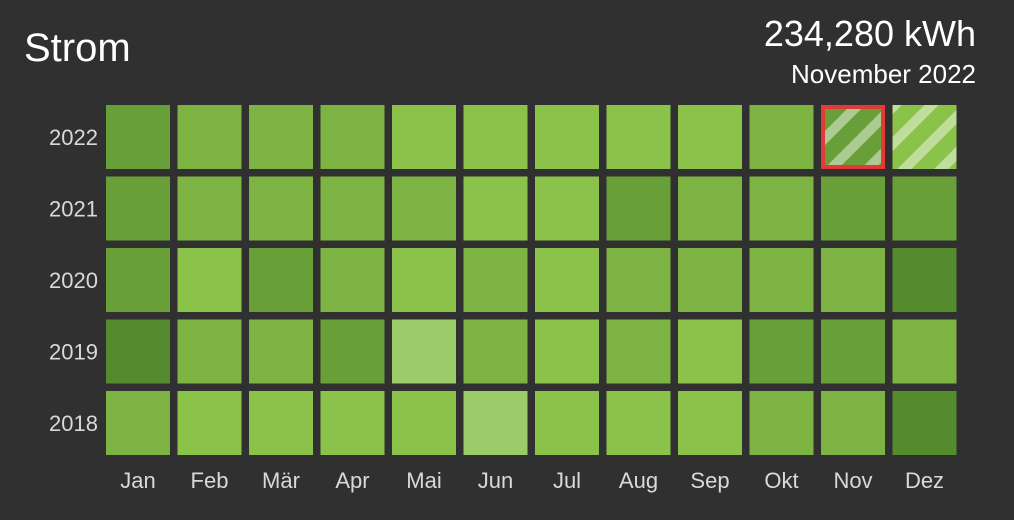 This screenshot has height=520, width=1014. Describe the element at coordinates (852, 480) in the screenshot. I see `month-label-Nov: Nov` at that location.